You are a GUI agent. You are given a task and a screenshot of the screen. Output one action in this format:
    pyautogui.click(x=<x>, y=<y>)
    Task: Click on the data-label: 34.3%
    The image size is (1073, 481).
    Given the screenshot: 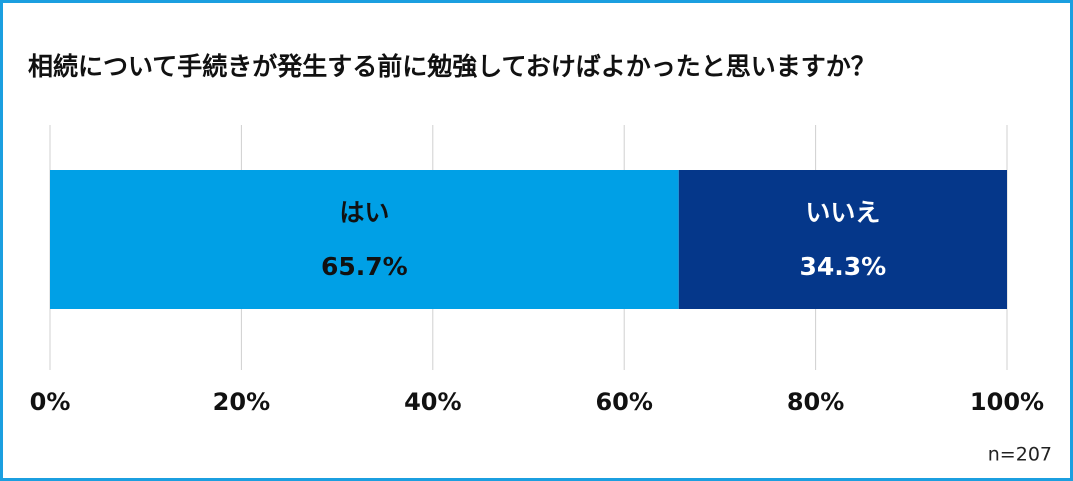 What is the action you would take?
    pyautogui.click(x=843, y=266)
    